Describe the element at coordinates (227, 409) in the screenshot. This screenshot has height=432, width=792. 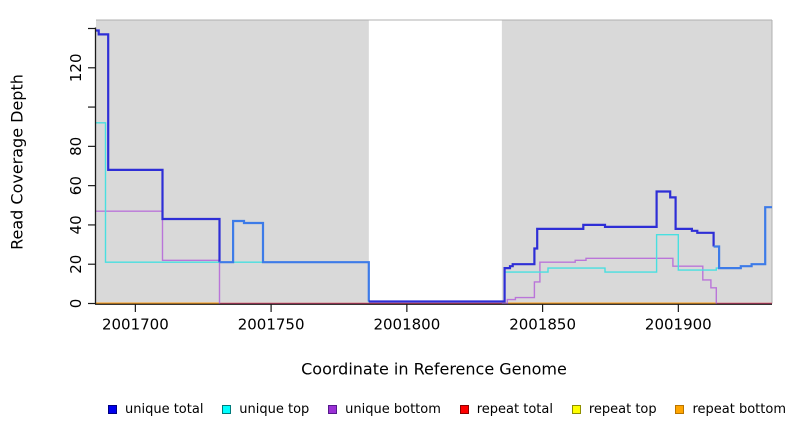
I see `legend-swatch-unique-top` at that location.